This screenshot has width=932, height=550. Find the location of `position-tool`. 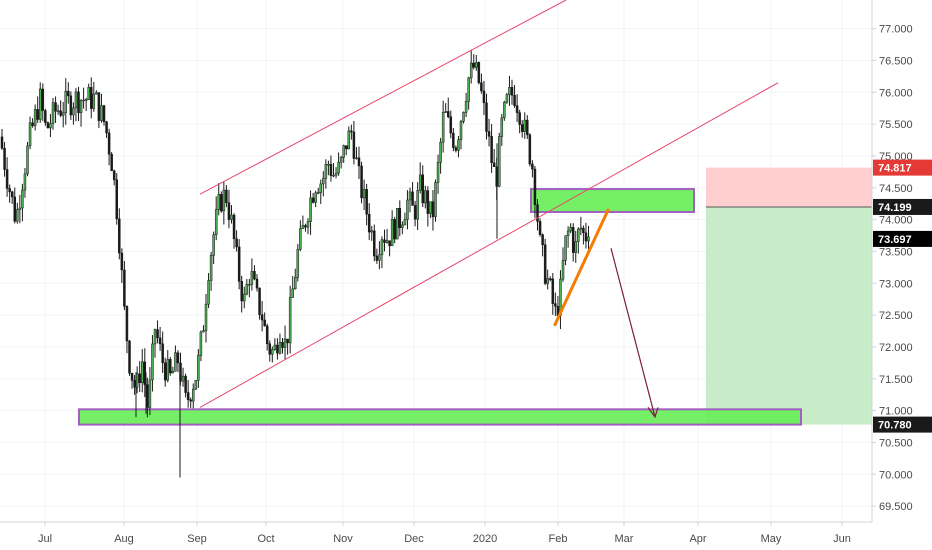

position-tool is located at coordinates (789, 296).